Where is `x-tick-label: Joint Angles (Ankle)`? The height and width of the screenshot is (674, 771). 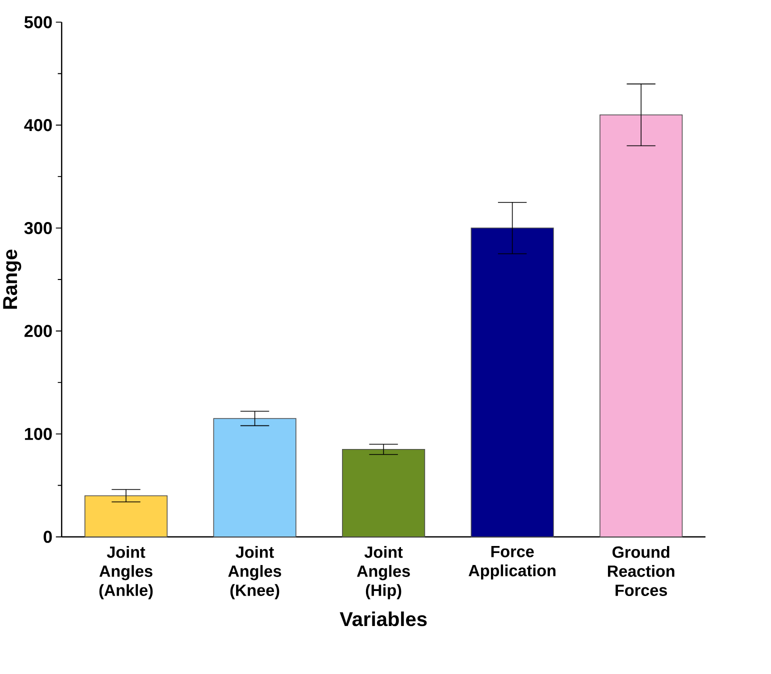 x-tick-label: Joint Angles (Ankle) is located at coordinates (126, 573).